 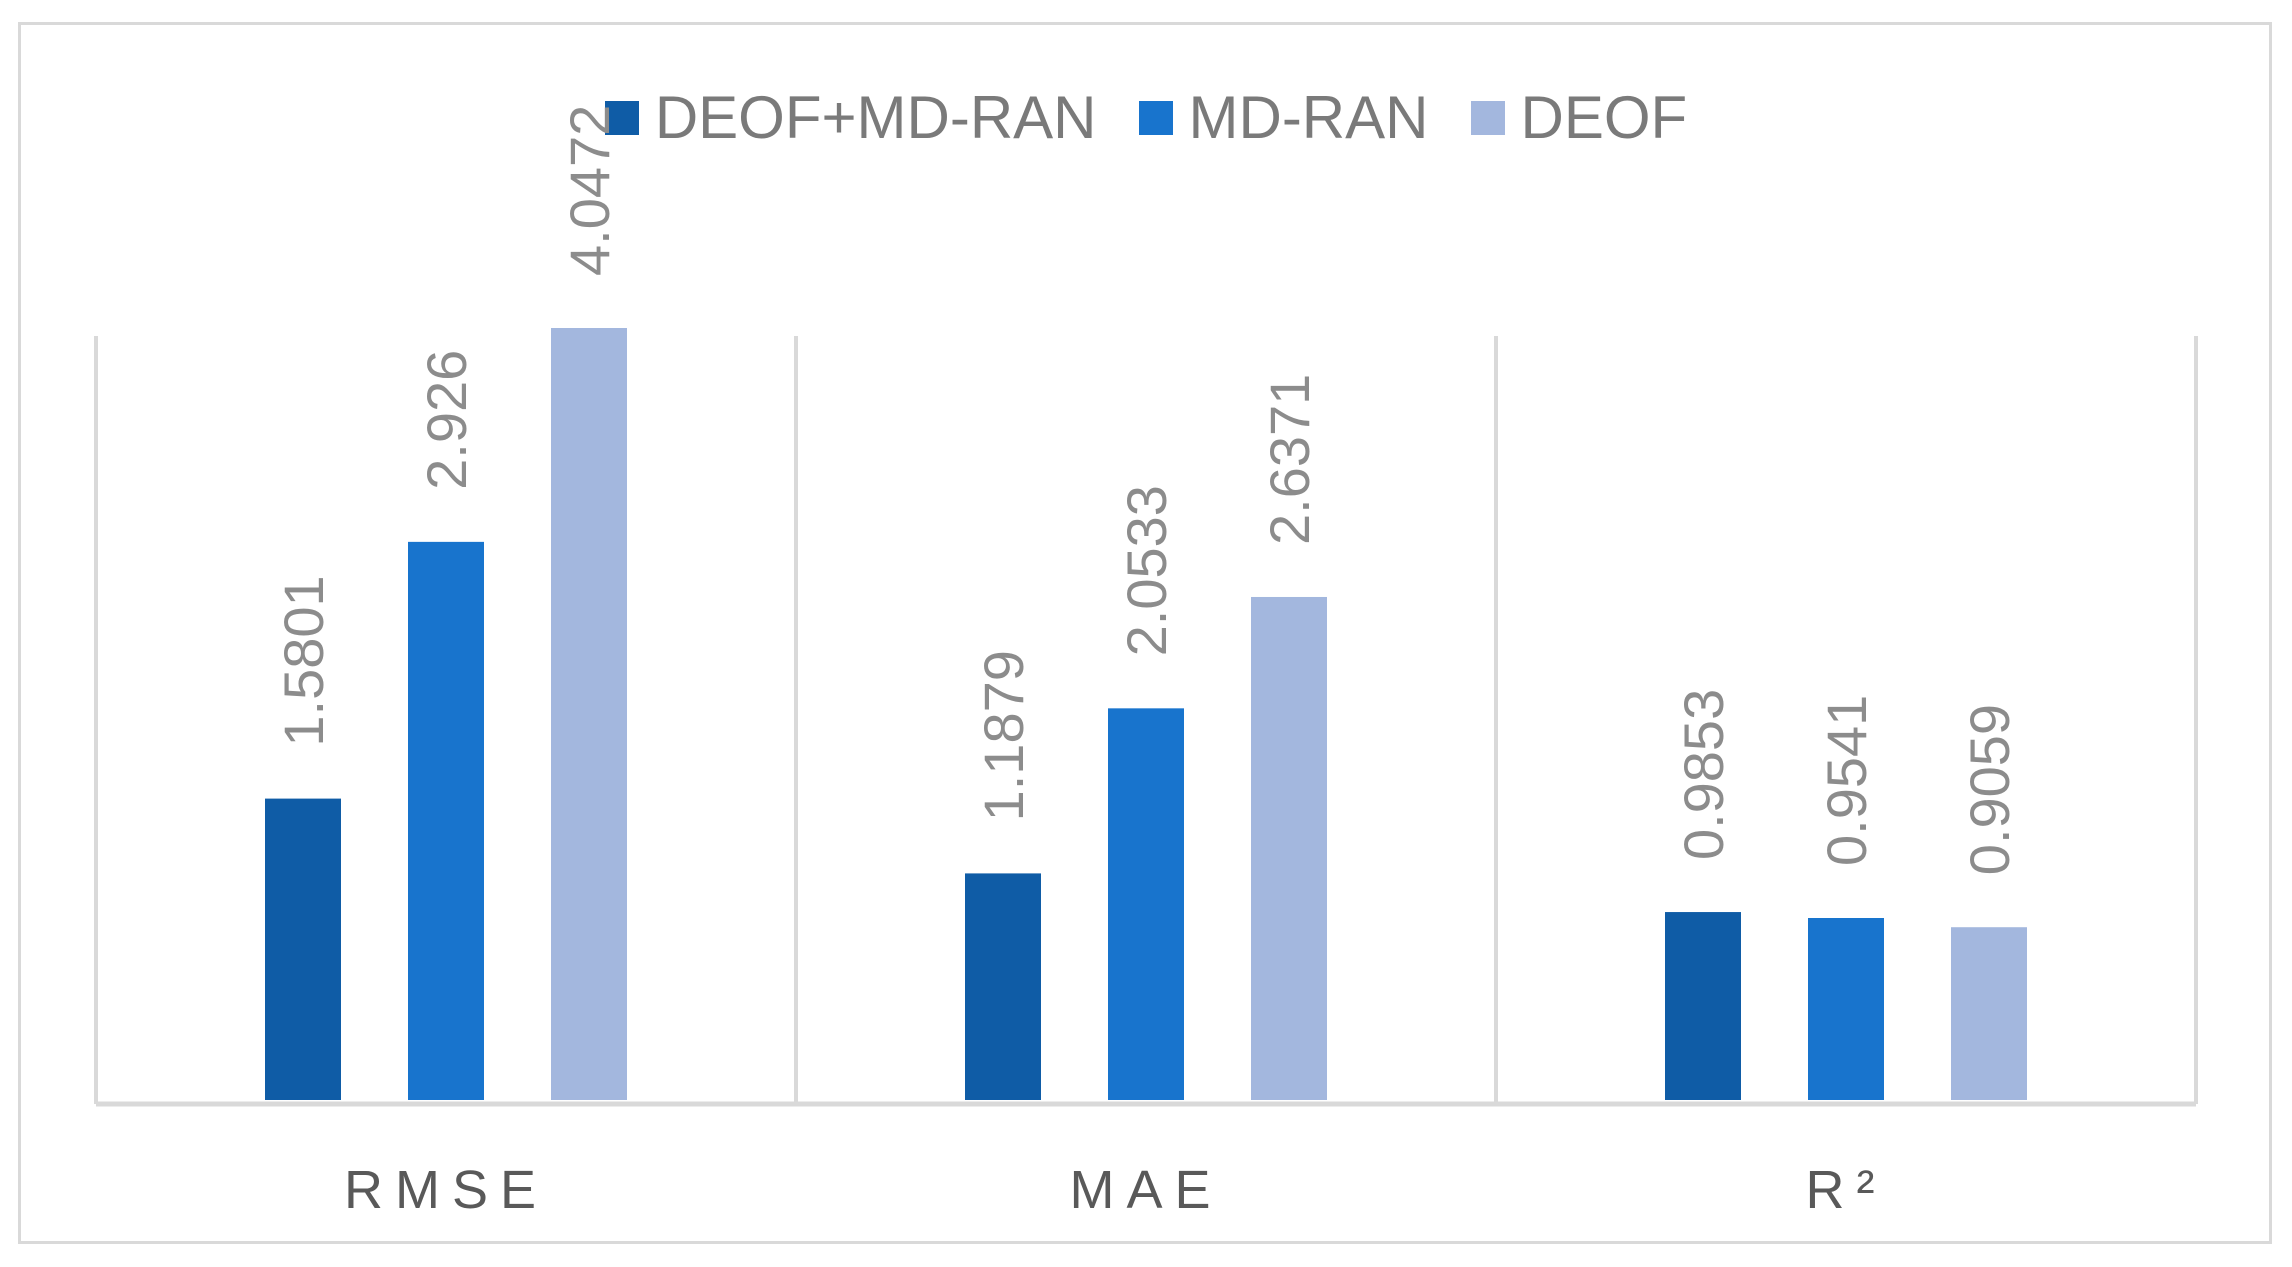 I want to click on legend-swatch-deof, so click(x=1487, y=118).